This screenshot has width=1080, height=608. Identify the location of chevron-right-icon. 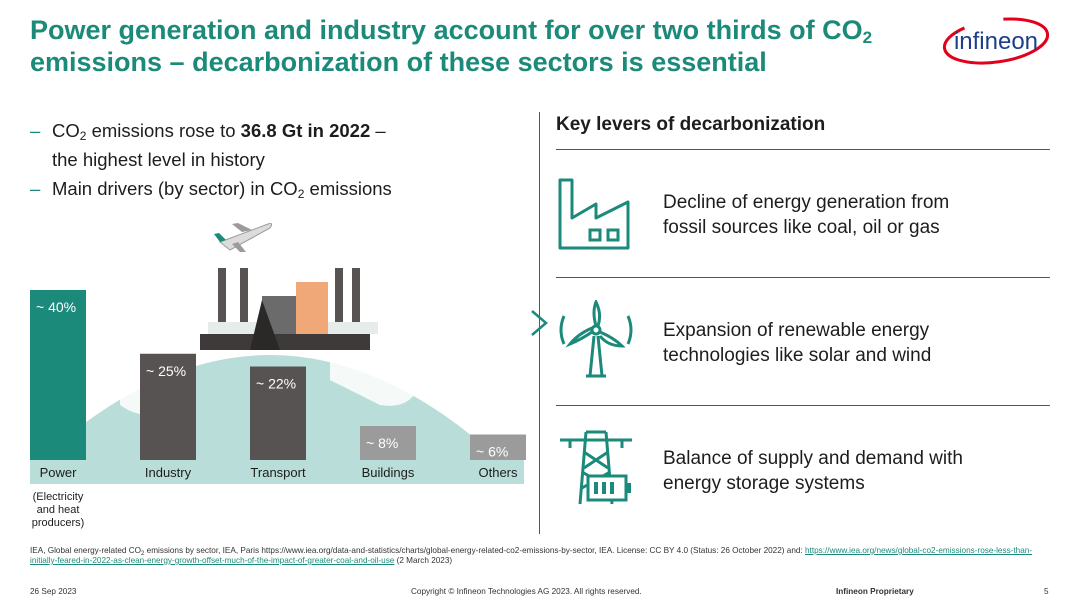
(539, 323).